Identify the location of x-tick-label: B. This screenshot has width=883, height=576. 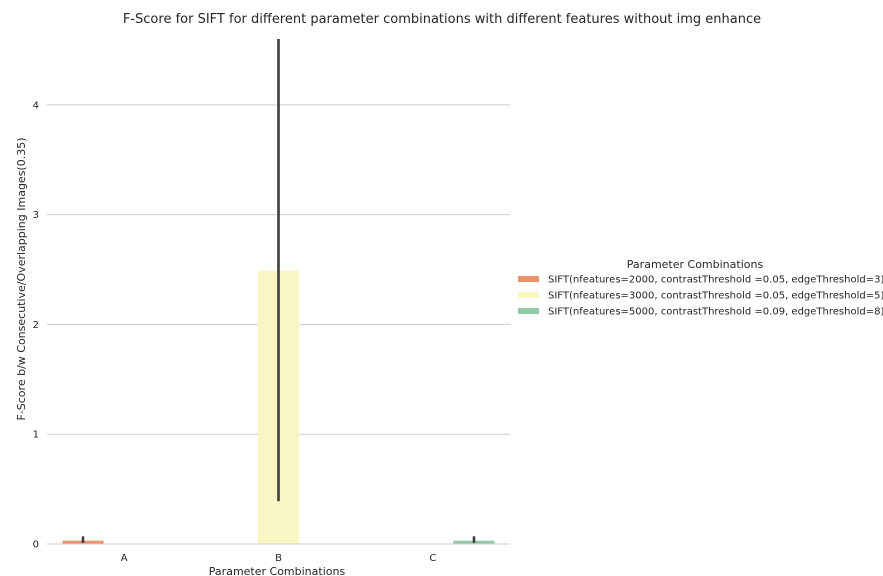
(278, 558).